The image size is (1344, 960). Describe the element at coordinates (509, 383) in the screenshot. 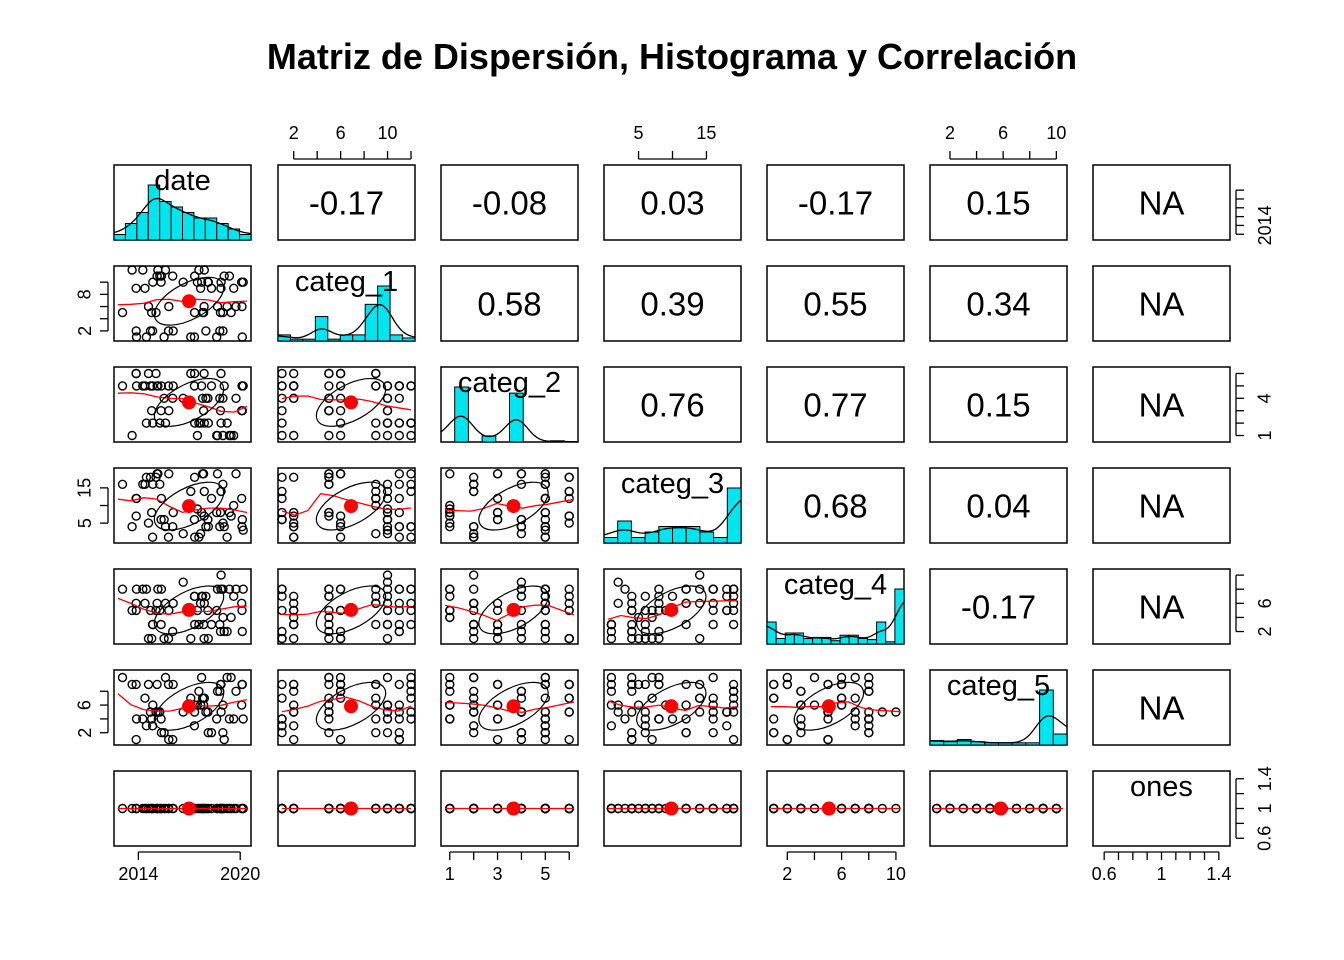

I see `variable-label: categ_2` at that location.